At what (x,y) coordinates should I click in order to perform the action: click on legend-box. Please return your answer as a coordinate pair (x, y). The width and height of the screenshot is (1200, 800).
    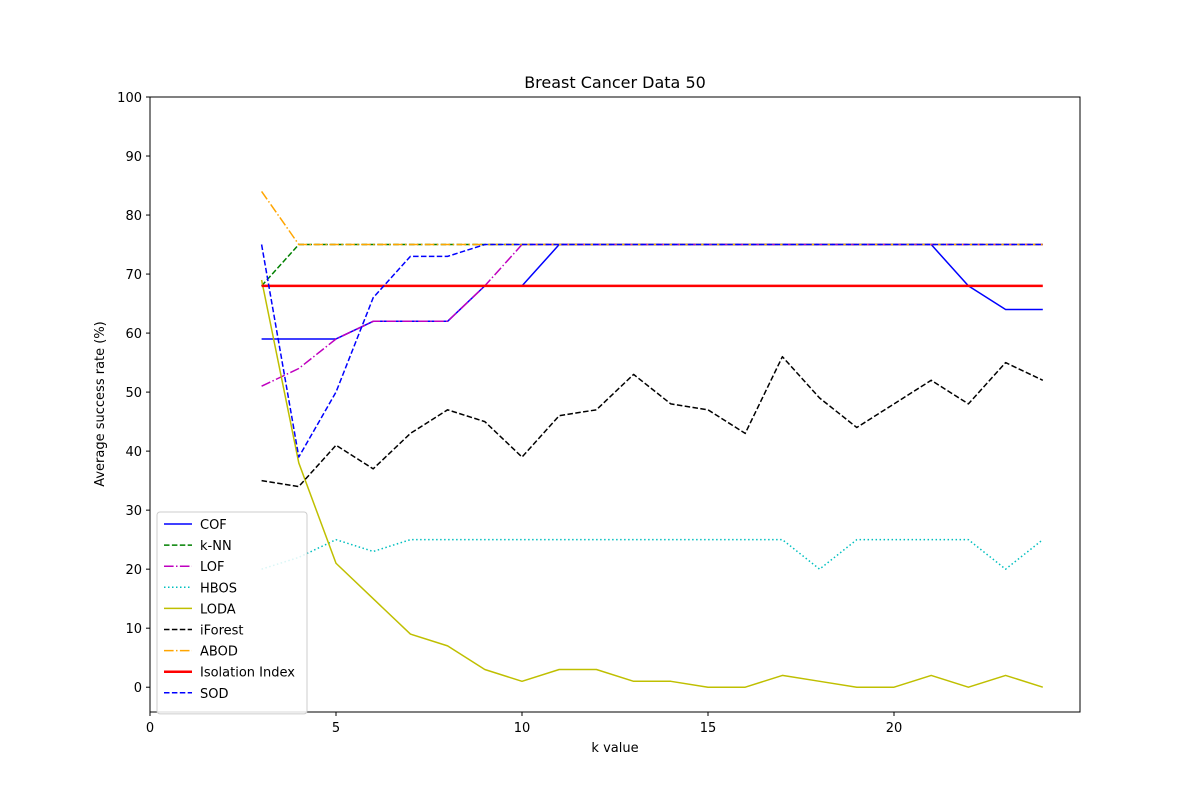
    Looking at the image, I should click on (232, 613).